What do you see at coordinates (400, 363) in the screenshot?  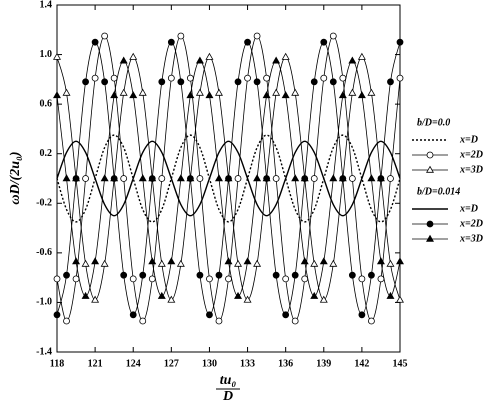 I see `x-tick-label: 145` at bounding box center [400, 363].